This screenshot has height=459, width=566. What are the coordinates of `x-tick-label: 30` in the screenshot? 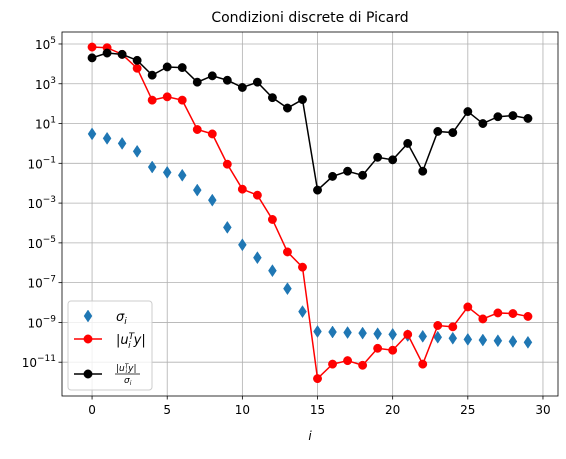 It's located at (542, 410).